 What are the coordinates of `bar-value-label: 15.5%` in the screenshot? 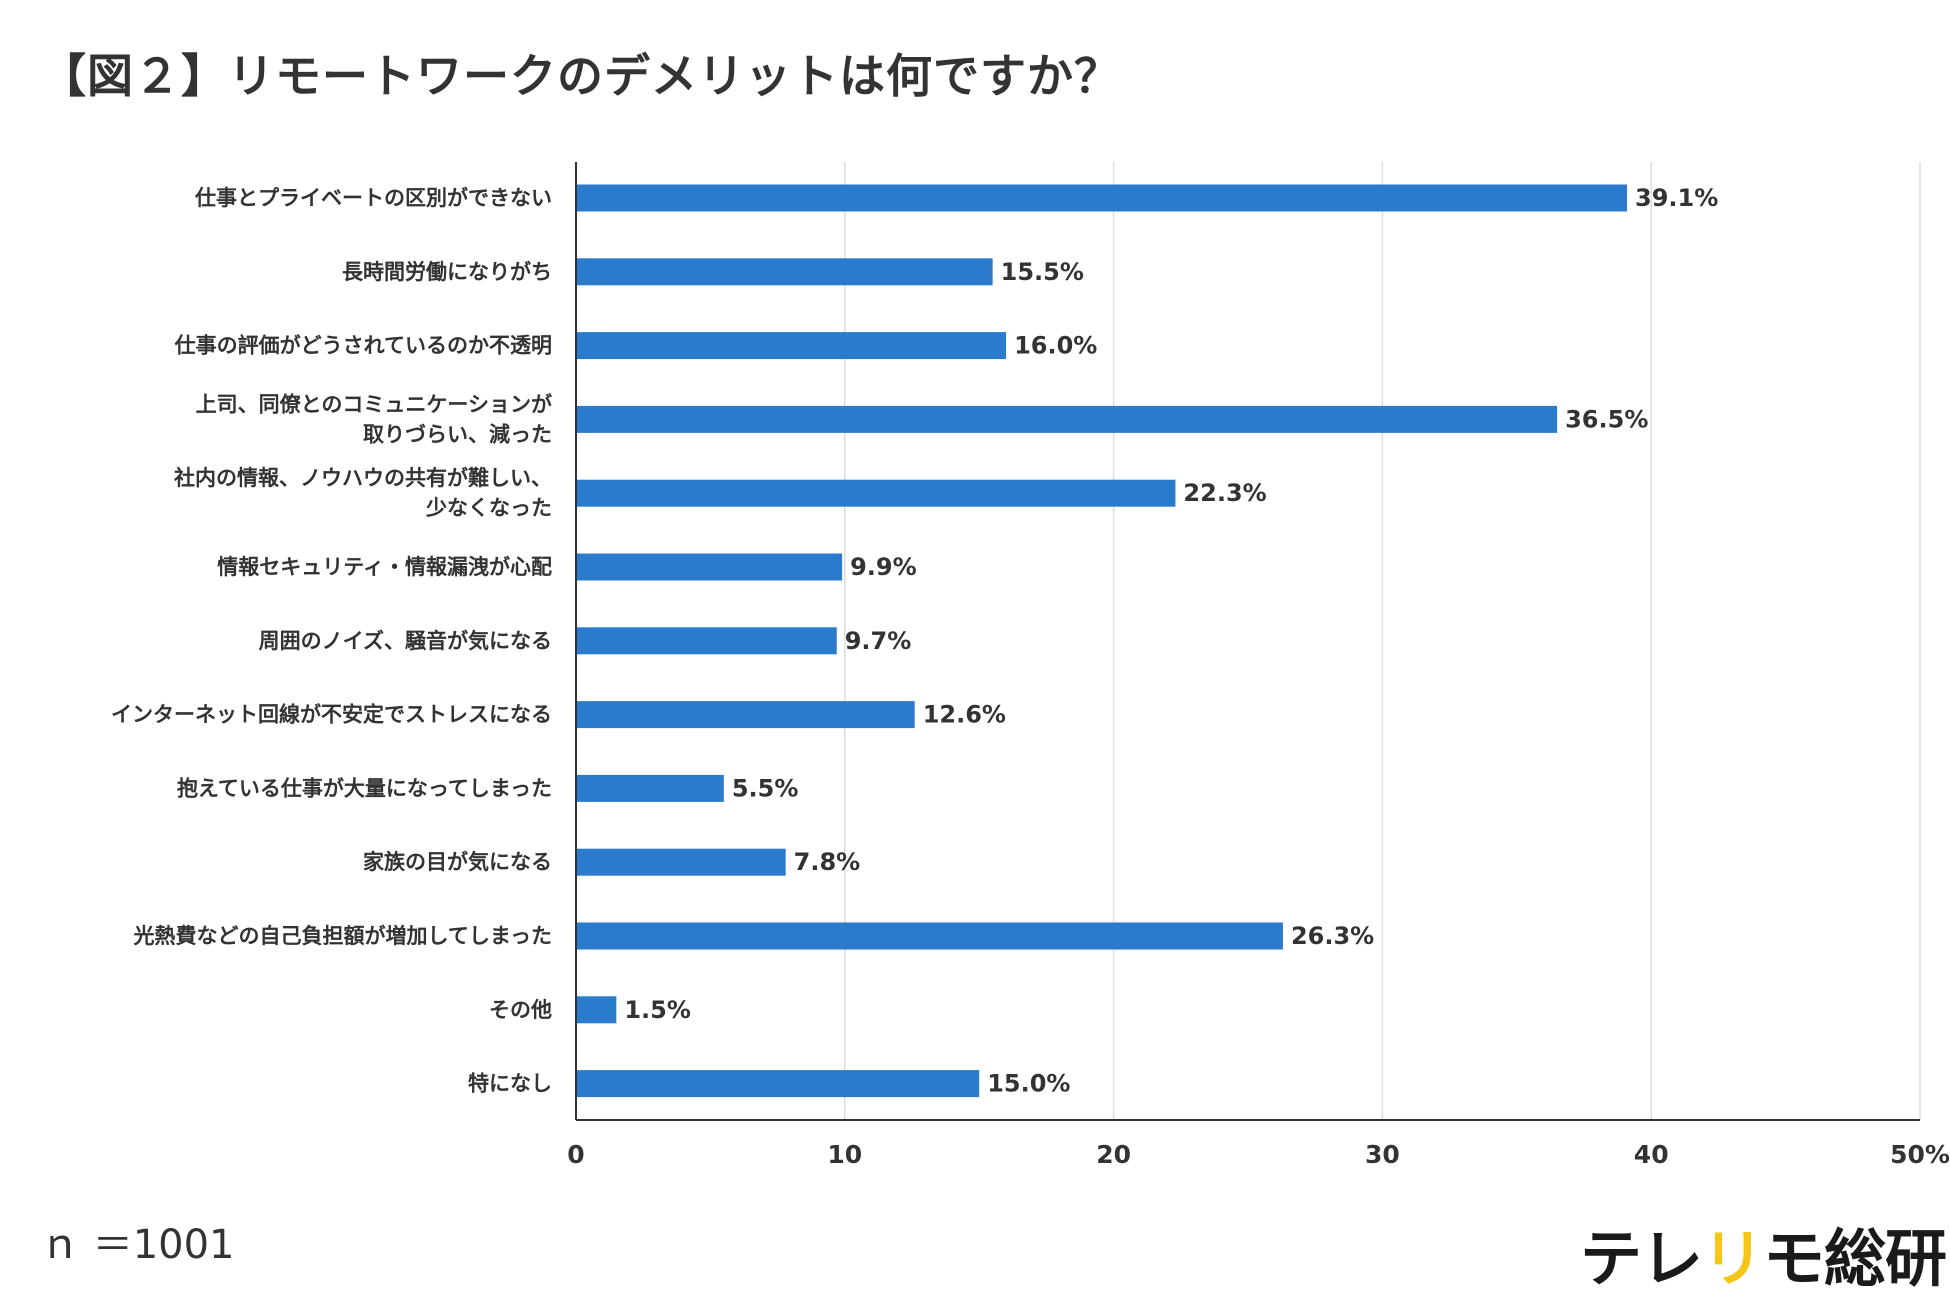 It's located at (1042, 272).